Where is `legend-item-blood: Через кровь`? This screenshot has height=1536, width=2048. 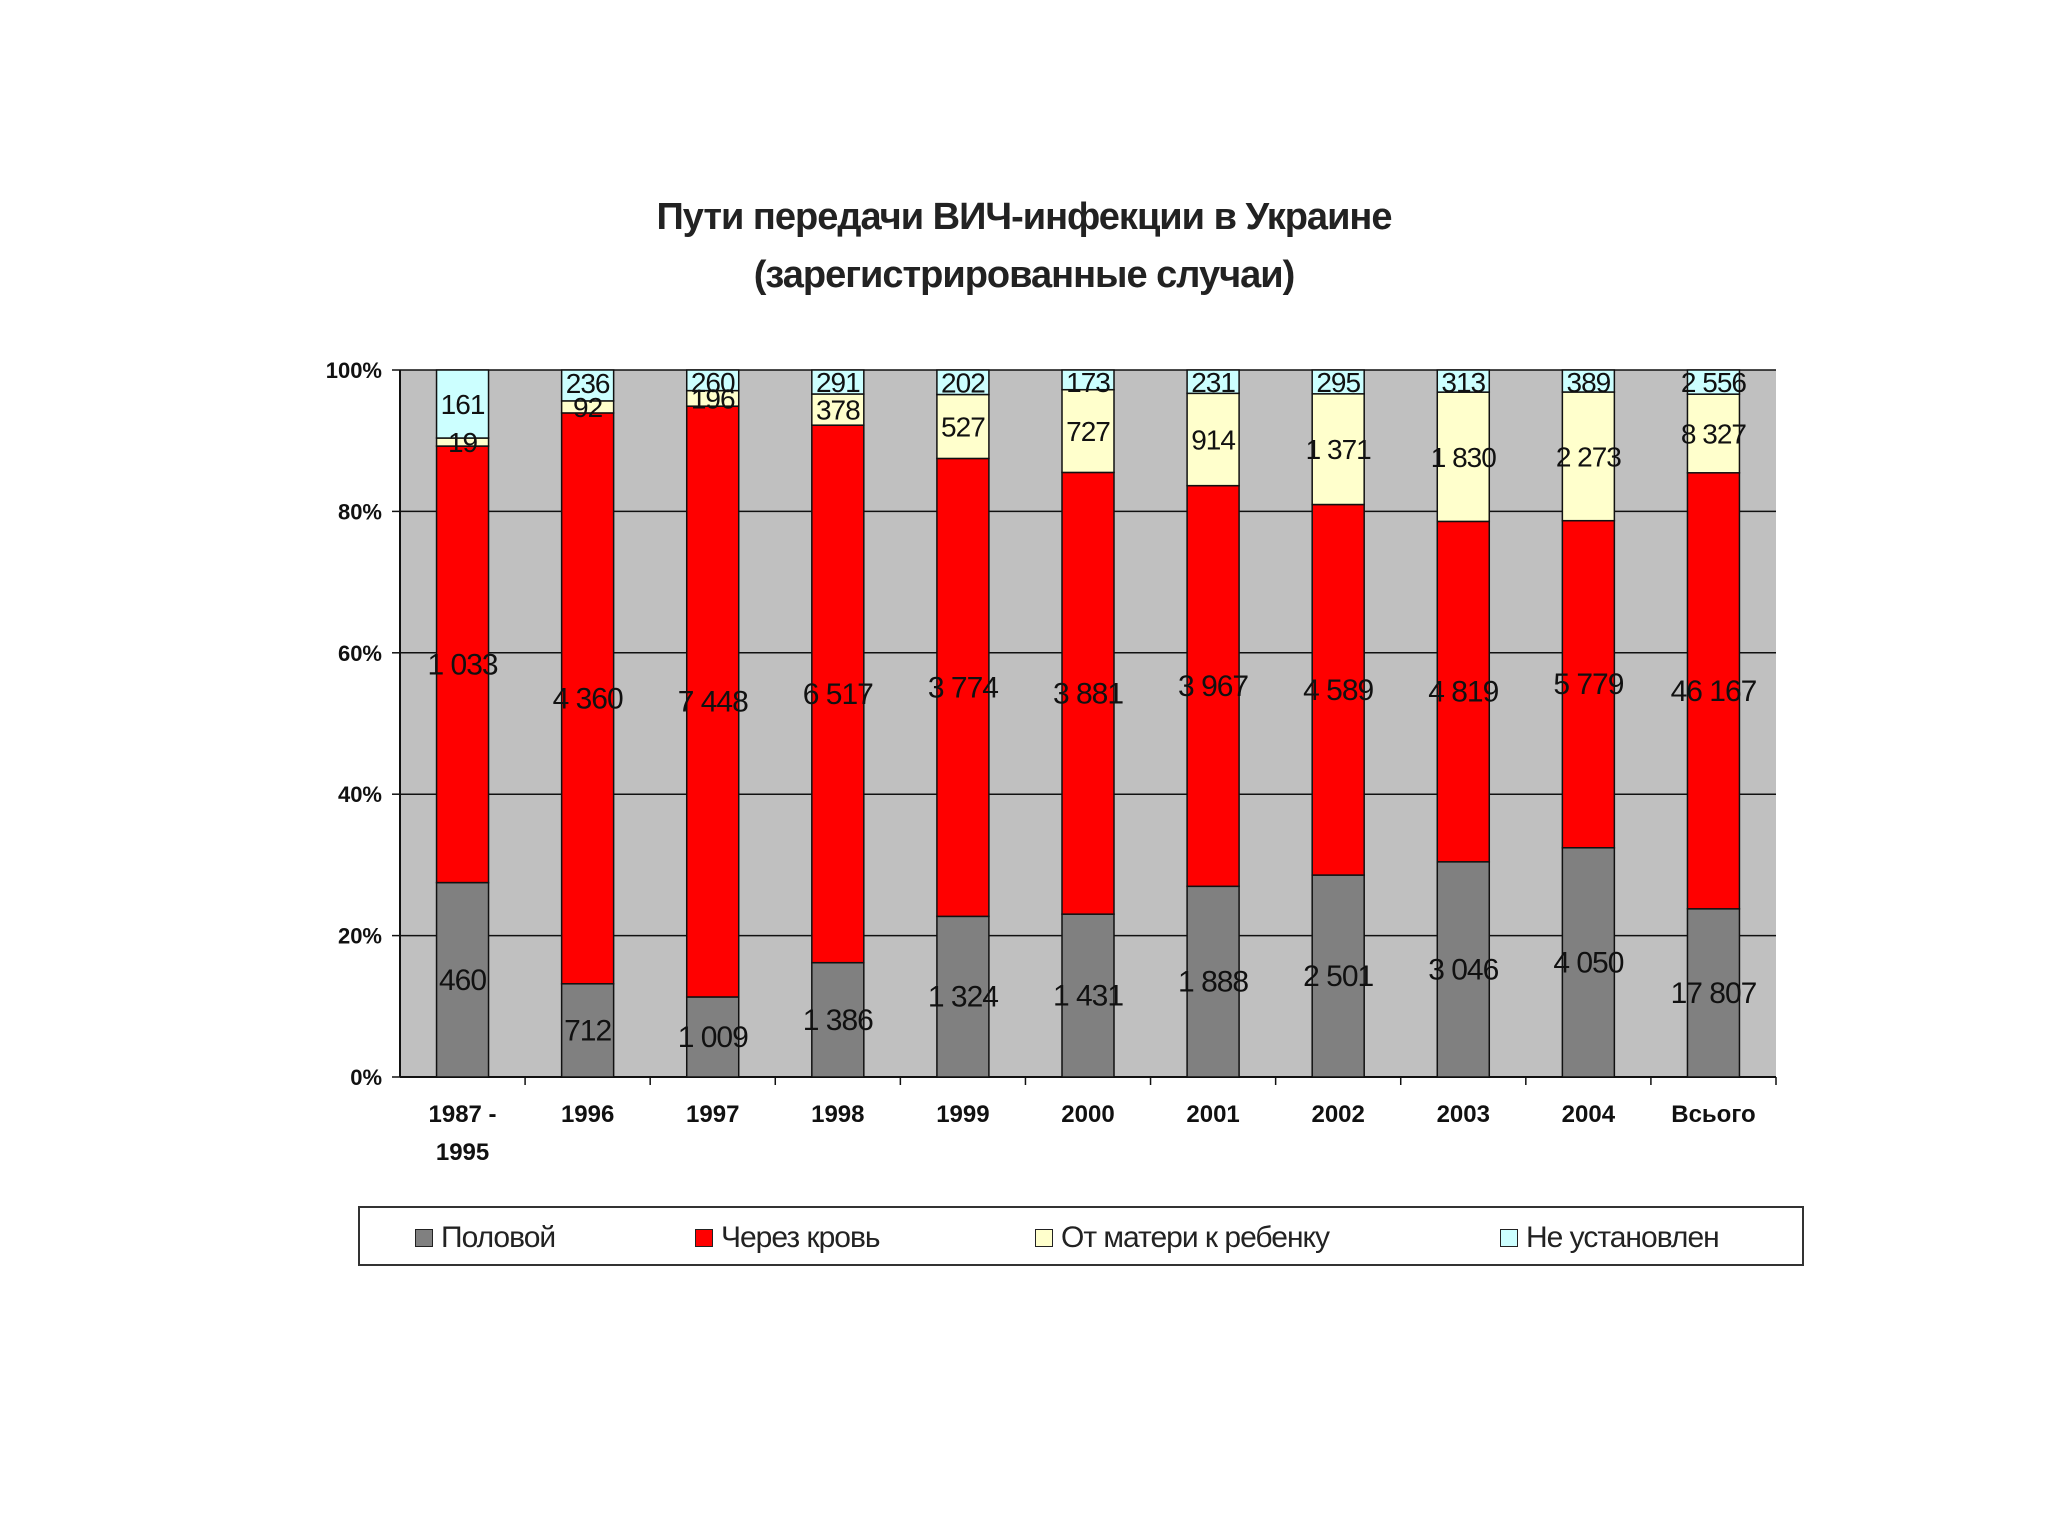
legend-item-blood: Через кровь is located at coordinates (788, 1237).